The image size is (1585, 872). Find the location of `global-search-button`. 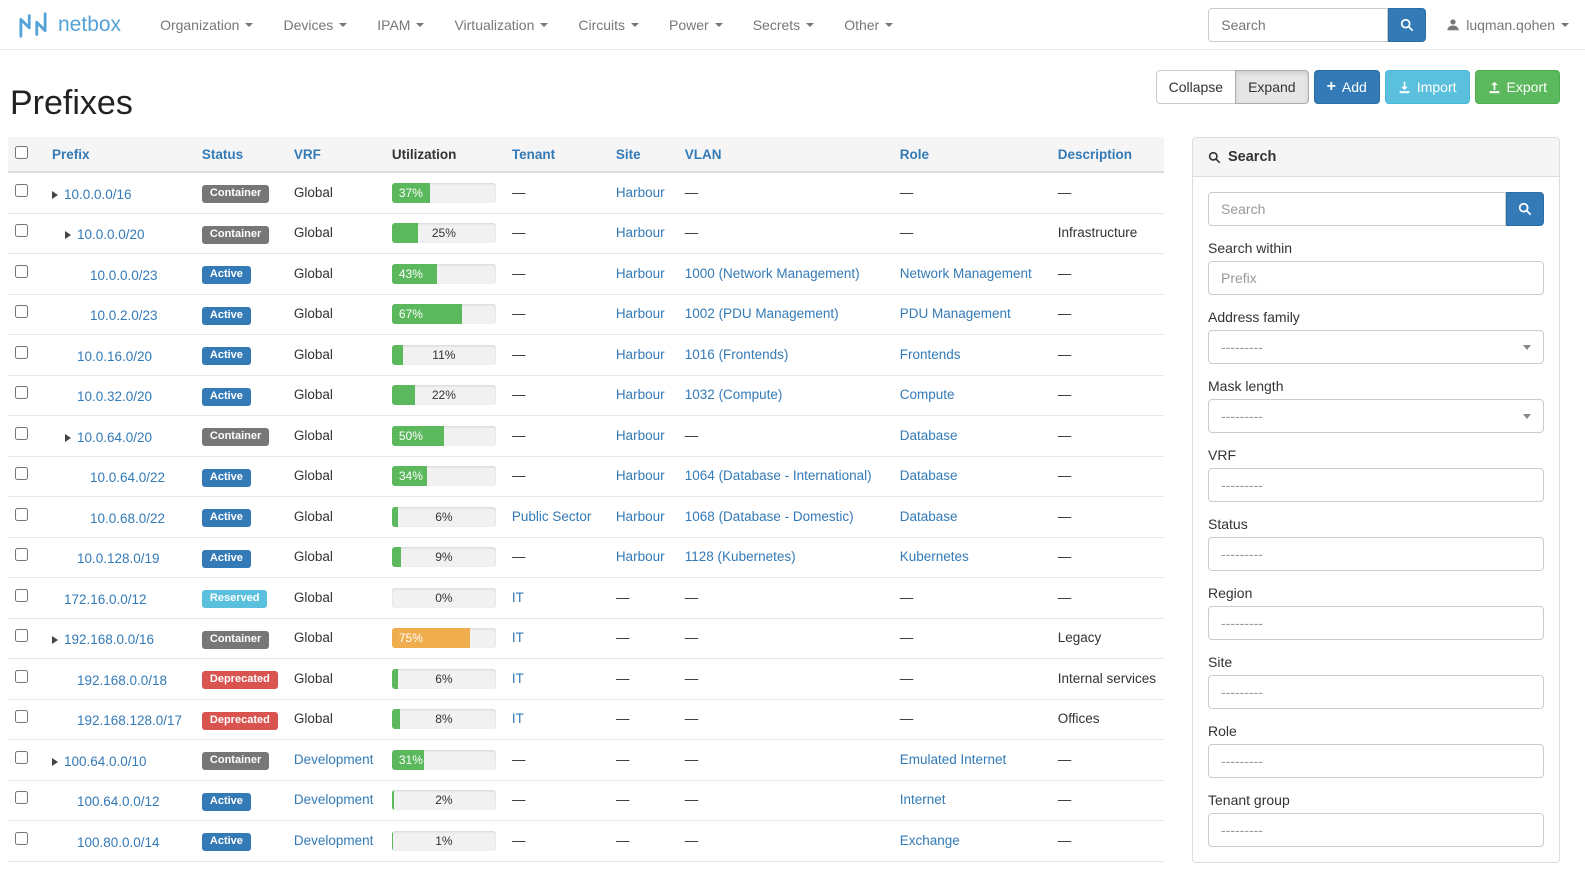

global-search-button is located at coordinates (1407, 24).